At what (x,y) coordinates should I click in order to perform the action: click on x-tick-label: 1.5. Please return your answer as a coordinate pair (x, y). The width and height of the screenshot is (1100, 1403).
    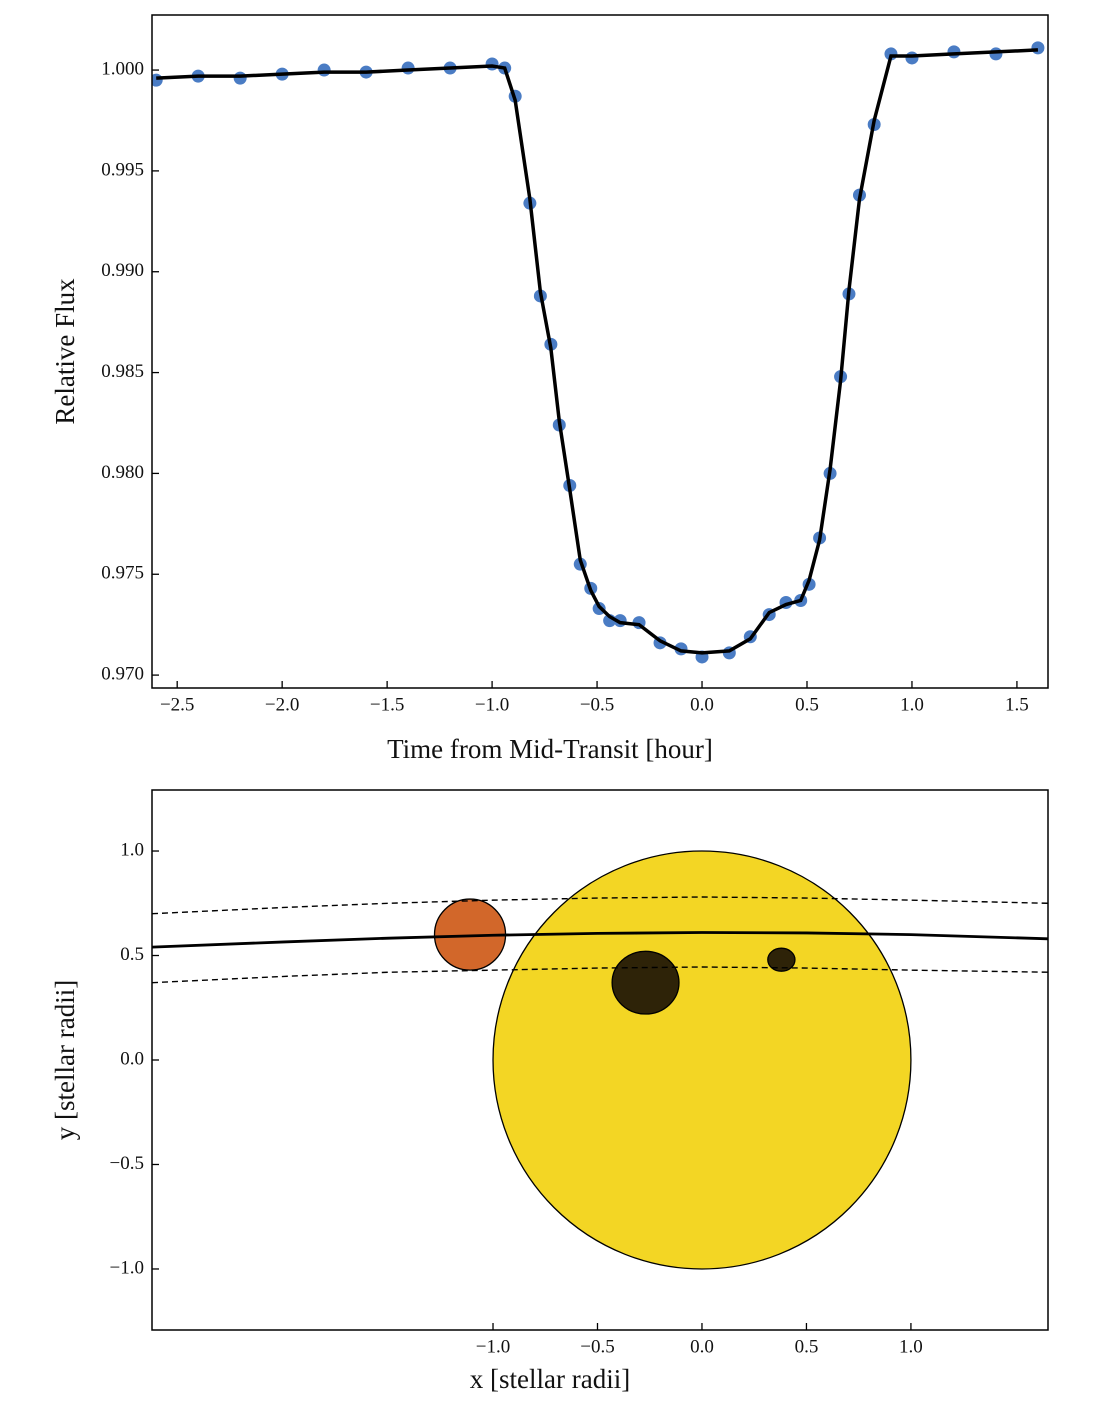
    Looking at the image, I should click on (1017, 704).